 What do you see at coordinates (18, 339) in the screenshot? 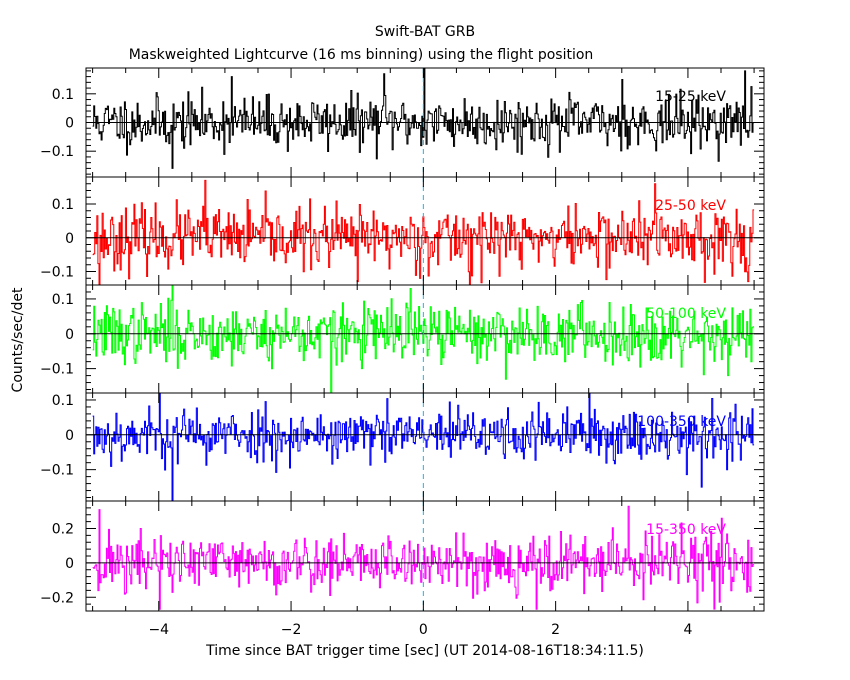
I see `y-axis-label: Counts/sec/det` at bounding box center [18, 339].